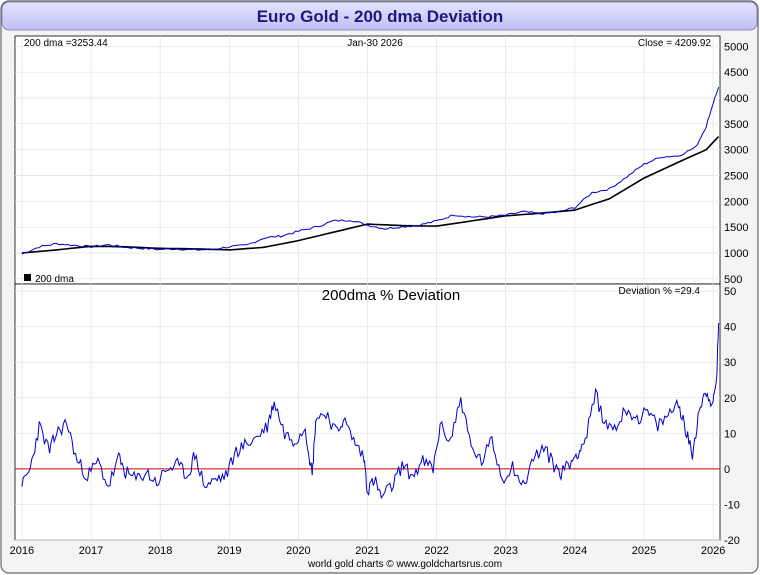 Image resolution: width=760 pixels, height=575 pixels. What do you see at coordinates (730, 292) in the screenshot?
I see `y-tick-label-bottom: 50` at bounding box center [730, 292].